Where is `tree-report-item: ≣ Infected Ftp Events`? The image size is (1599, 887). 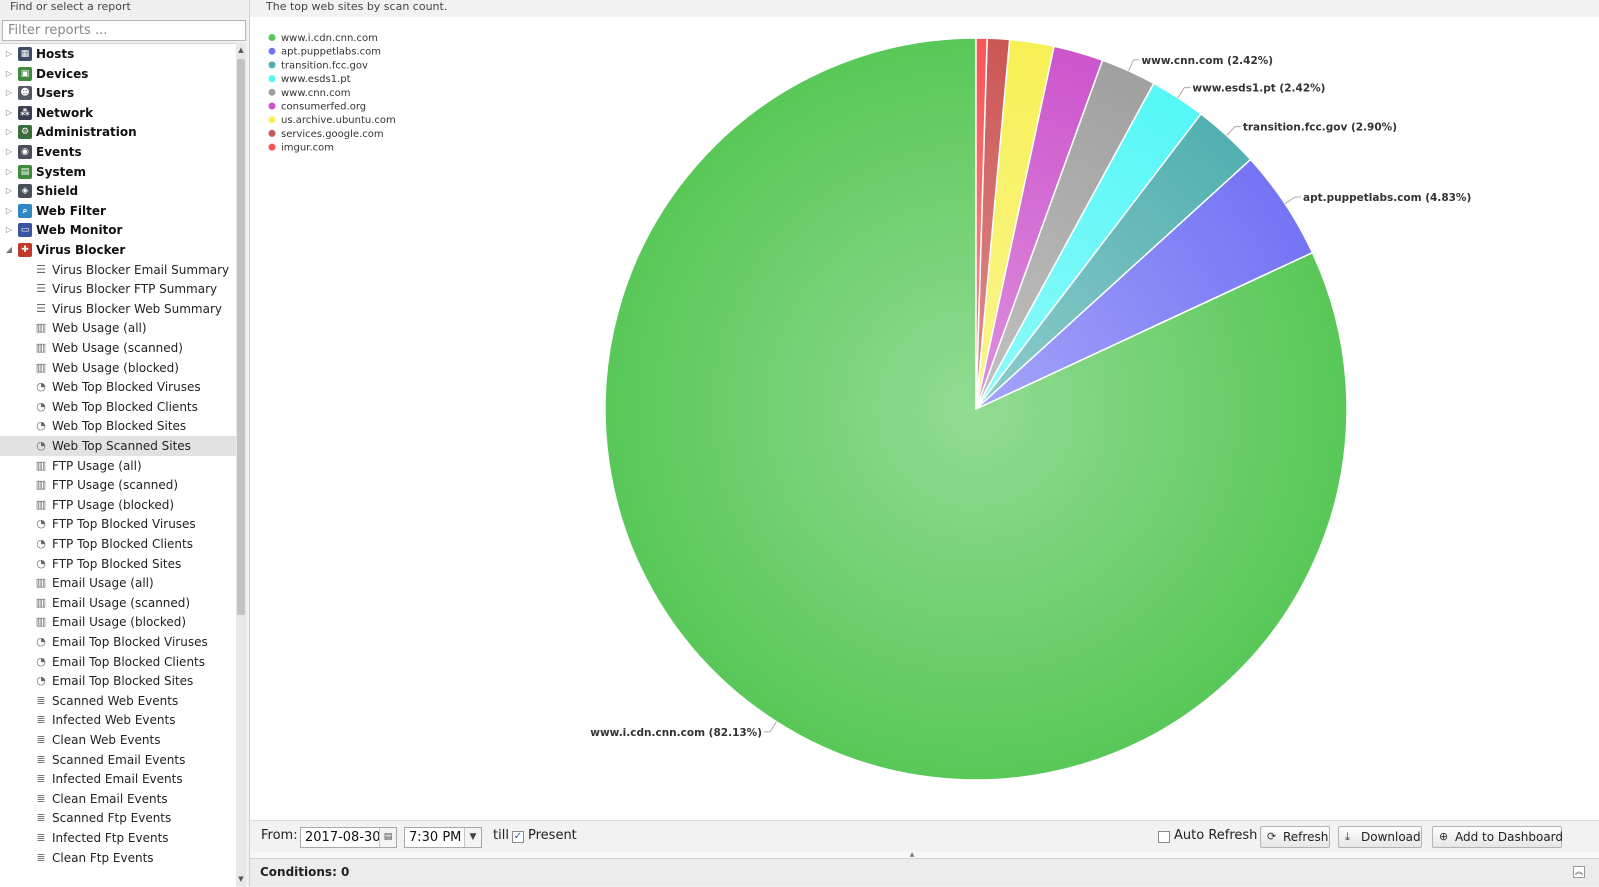 tree-report-item: ≣ Infected Ftp Events is located at coordinates (118, 838).